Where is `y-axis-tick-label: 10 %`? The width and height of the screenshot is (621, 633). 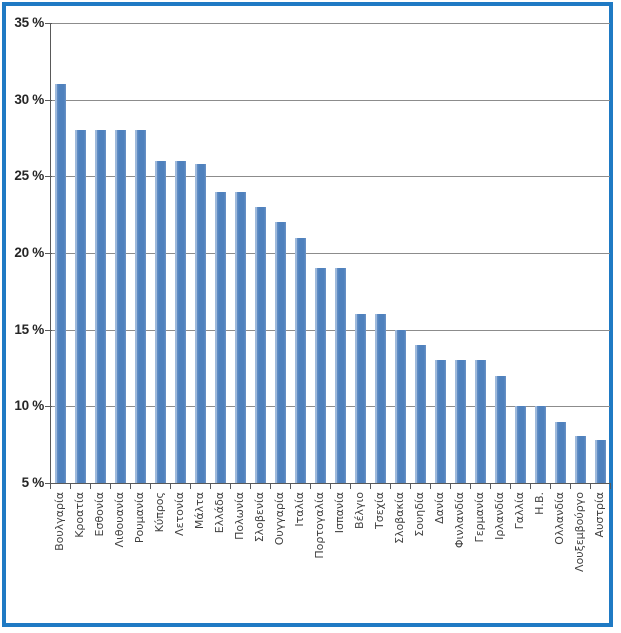
y-axis-tick-label: 10 % is located at coordinates (29, 406).